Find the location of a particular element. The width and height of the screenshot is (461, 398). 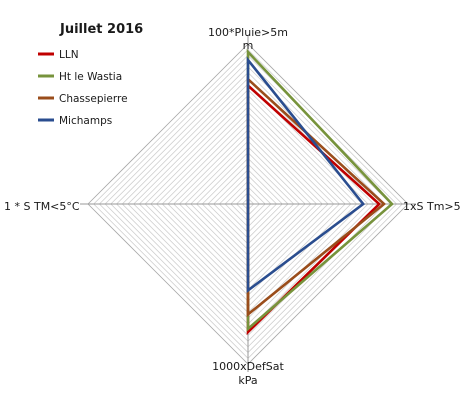

chart-title: Juillet 2016 is located at coordinates (101, 29).